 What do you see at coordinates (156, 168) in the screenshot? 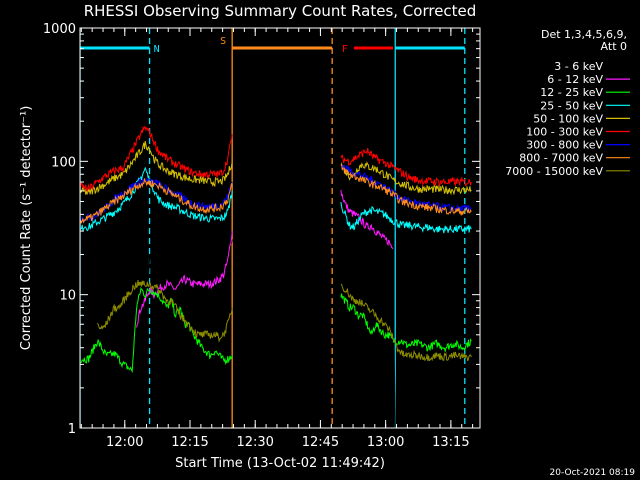
I see `series-line-50-100-keV-seg0` at bounding box center [156, 168].